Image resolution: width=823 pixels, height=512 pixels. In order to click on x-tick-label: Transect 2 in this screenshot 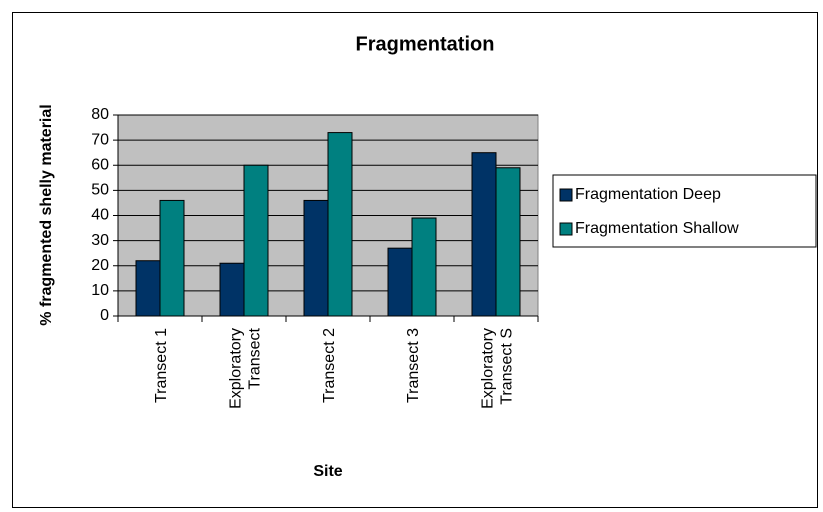, I will do `click(329, 365)`.